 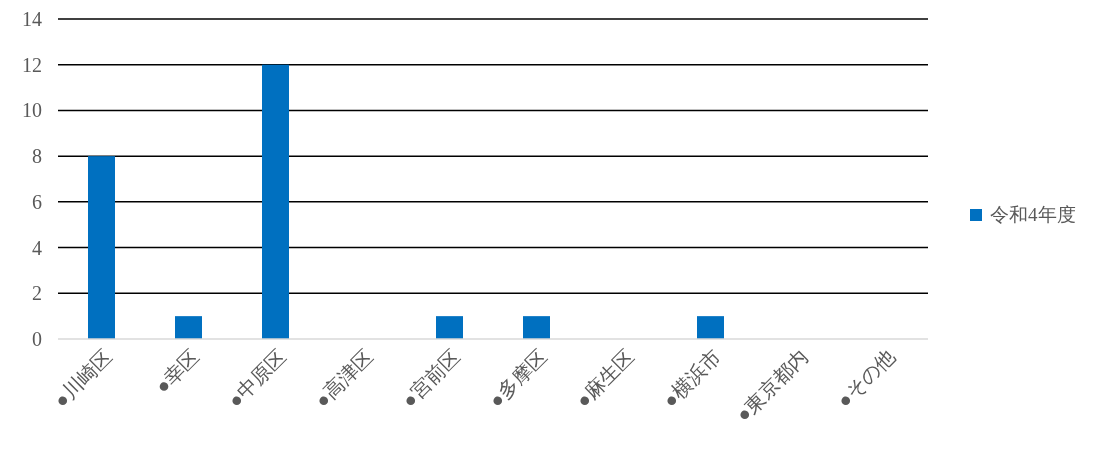 What do you see at coordinates (37, 156) in the screenshot?
I see `y-tick-label: 8` at bounding box center [37, 156].